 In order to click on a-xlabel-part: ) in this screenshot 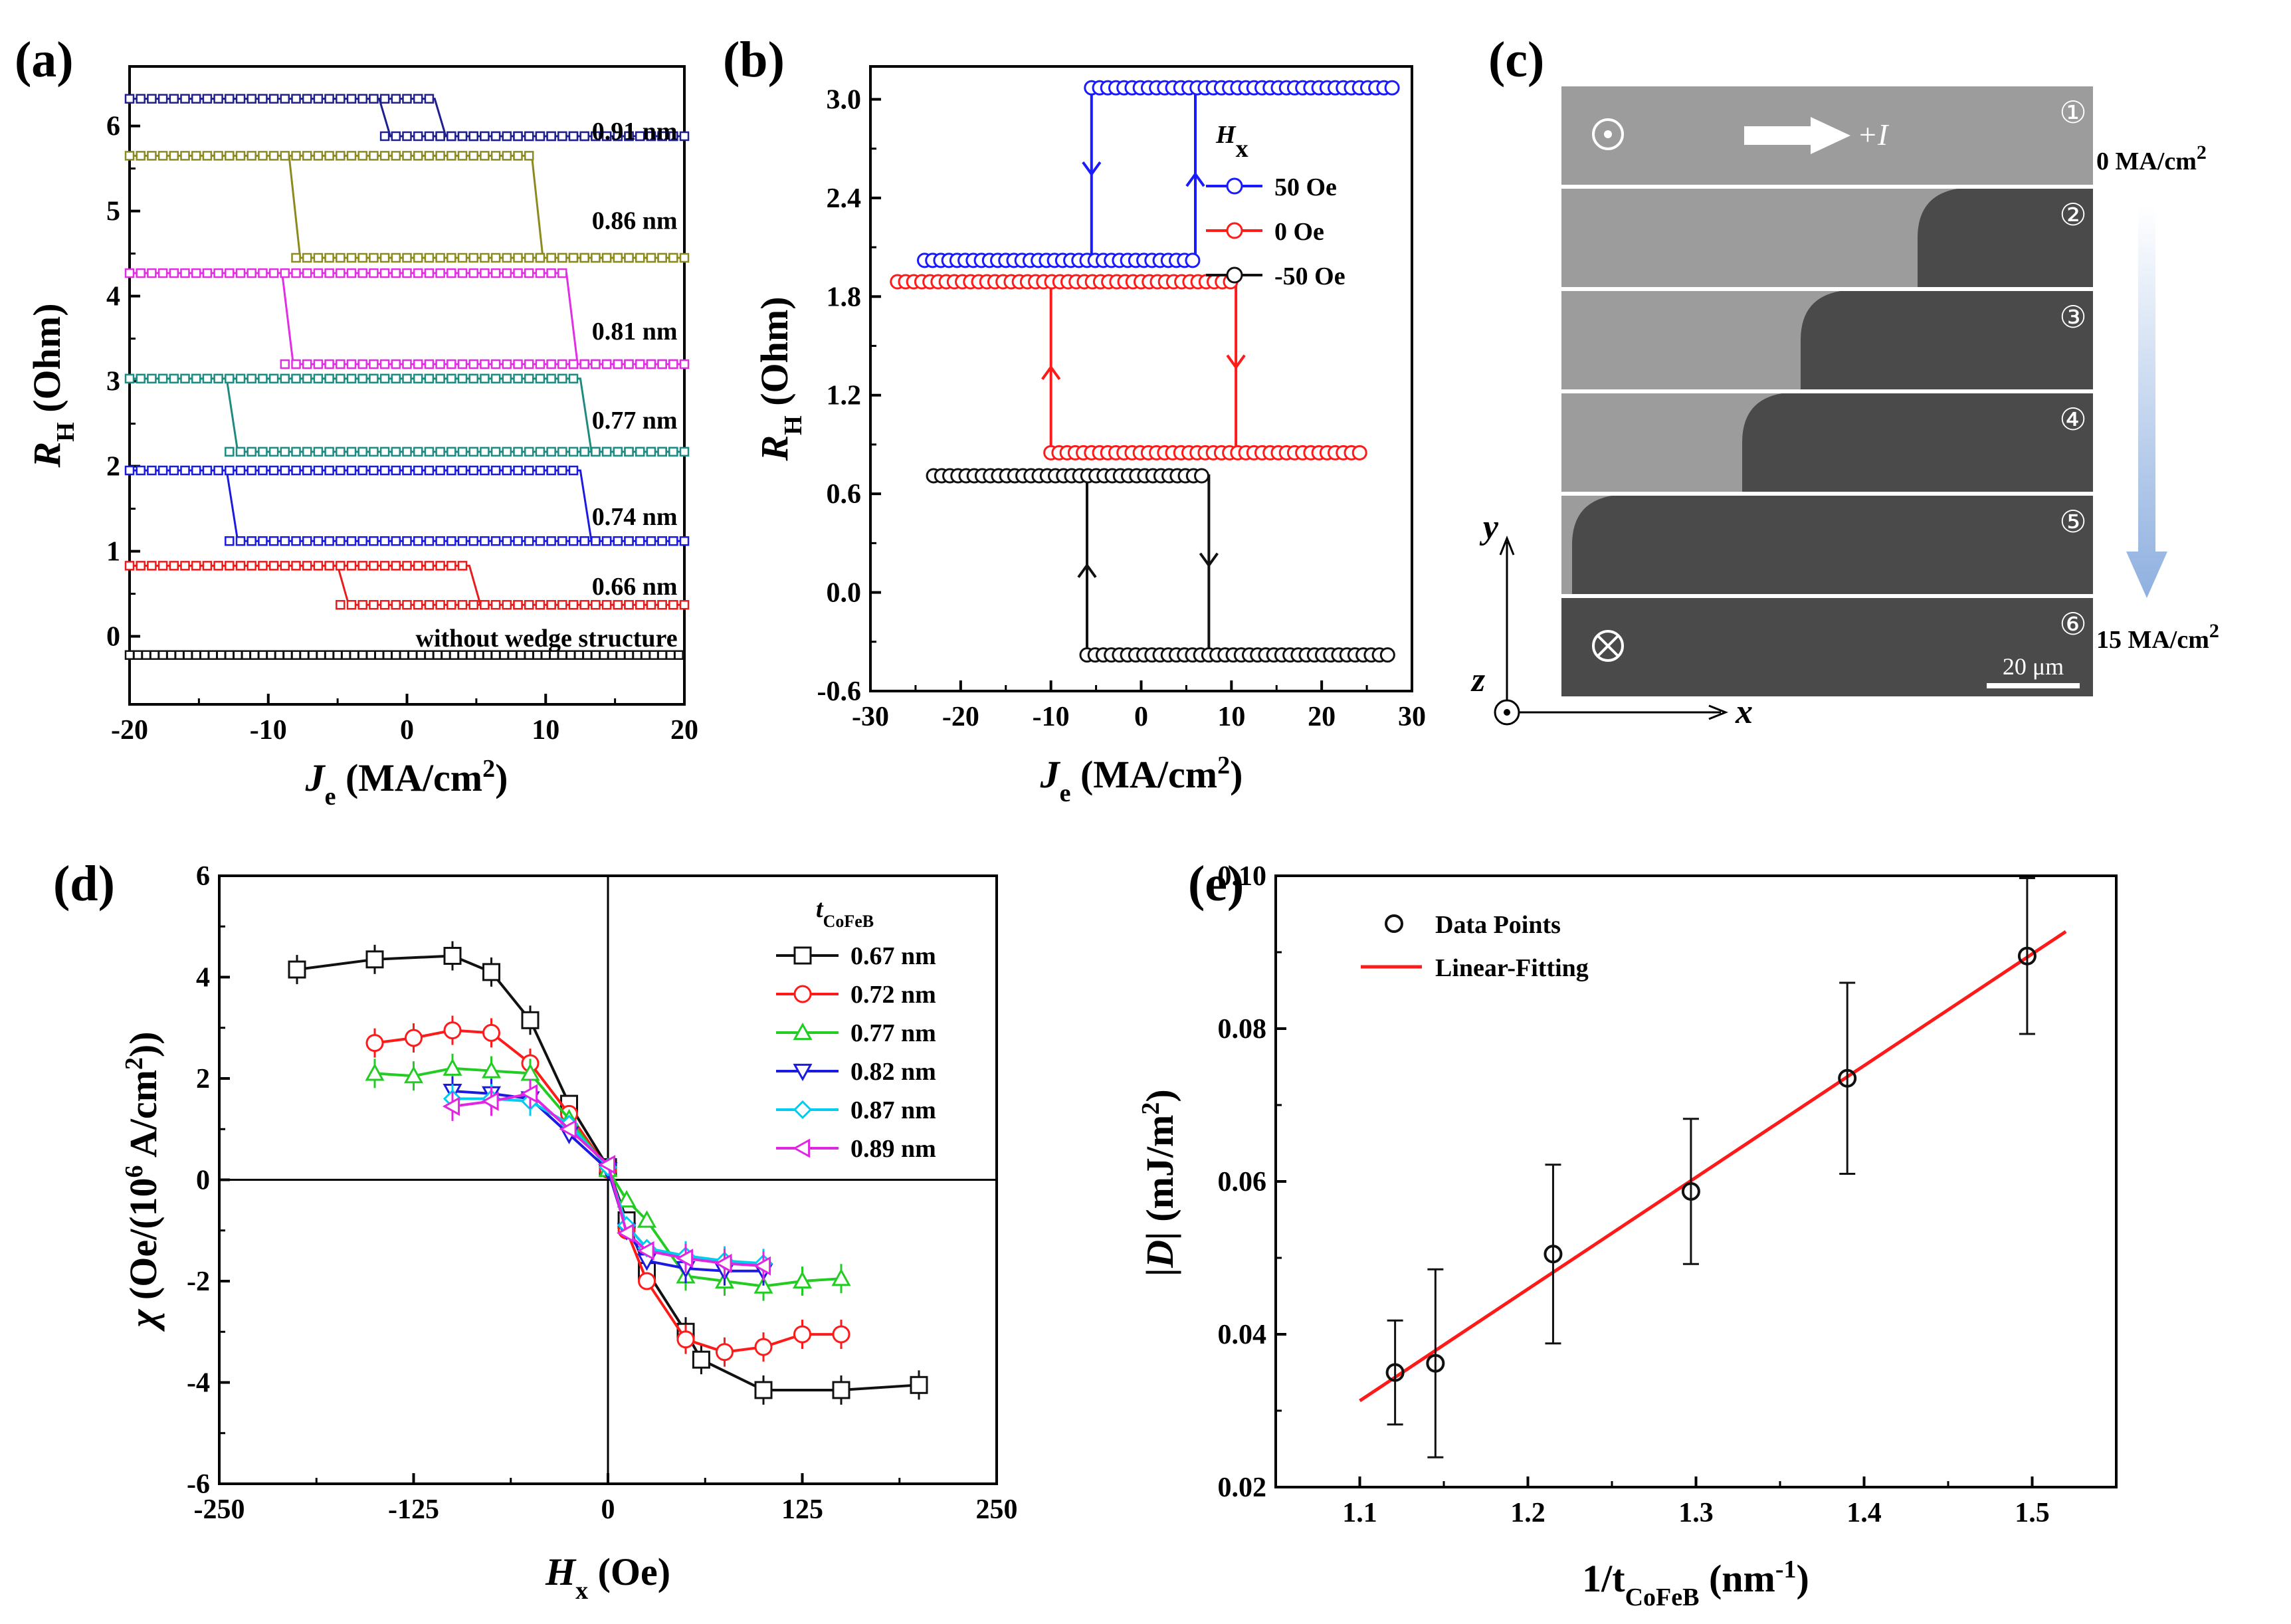, I will do `click(501, 777)`.